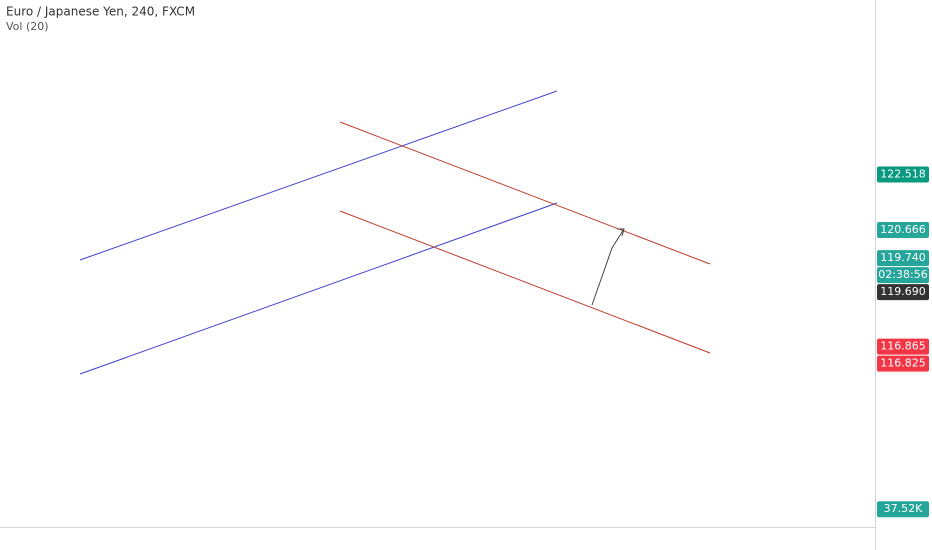 The image size is (932, 550). I want to click on price-marker: 116.865, so click(903, 346).